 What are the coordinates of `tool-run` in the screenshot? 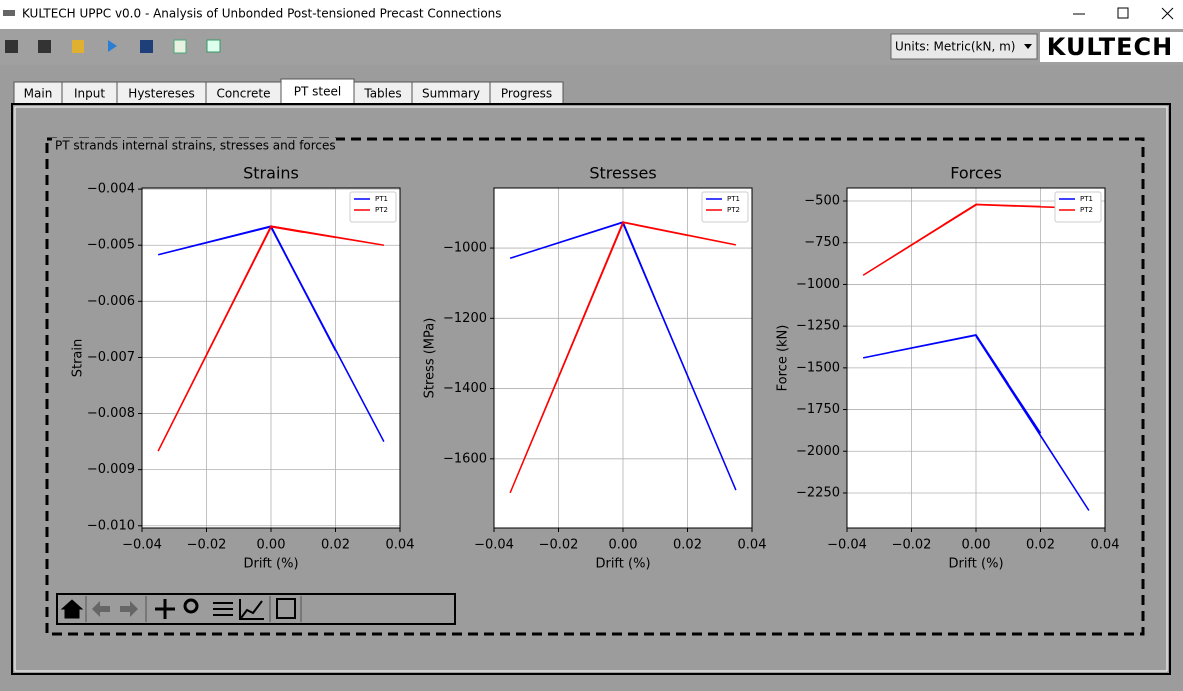 It's located at (112, 46).